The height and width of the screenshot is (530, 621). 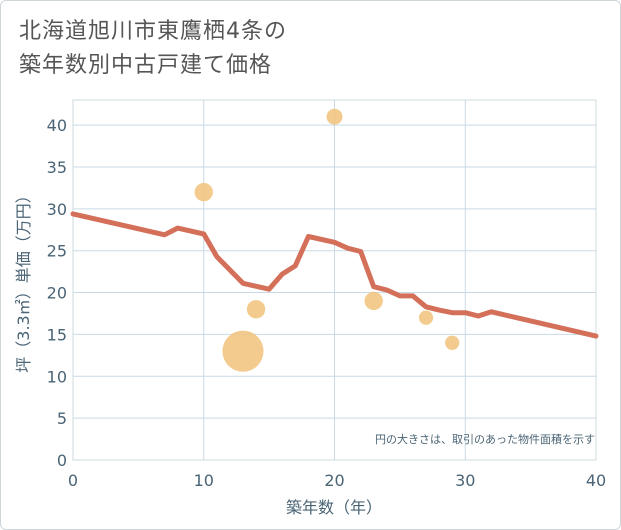 I want to click on chart-title: 北海道旭川市東鷹栖4条の 築年数別中古戸建て価格, so click(x=153, y=49).